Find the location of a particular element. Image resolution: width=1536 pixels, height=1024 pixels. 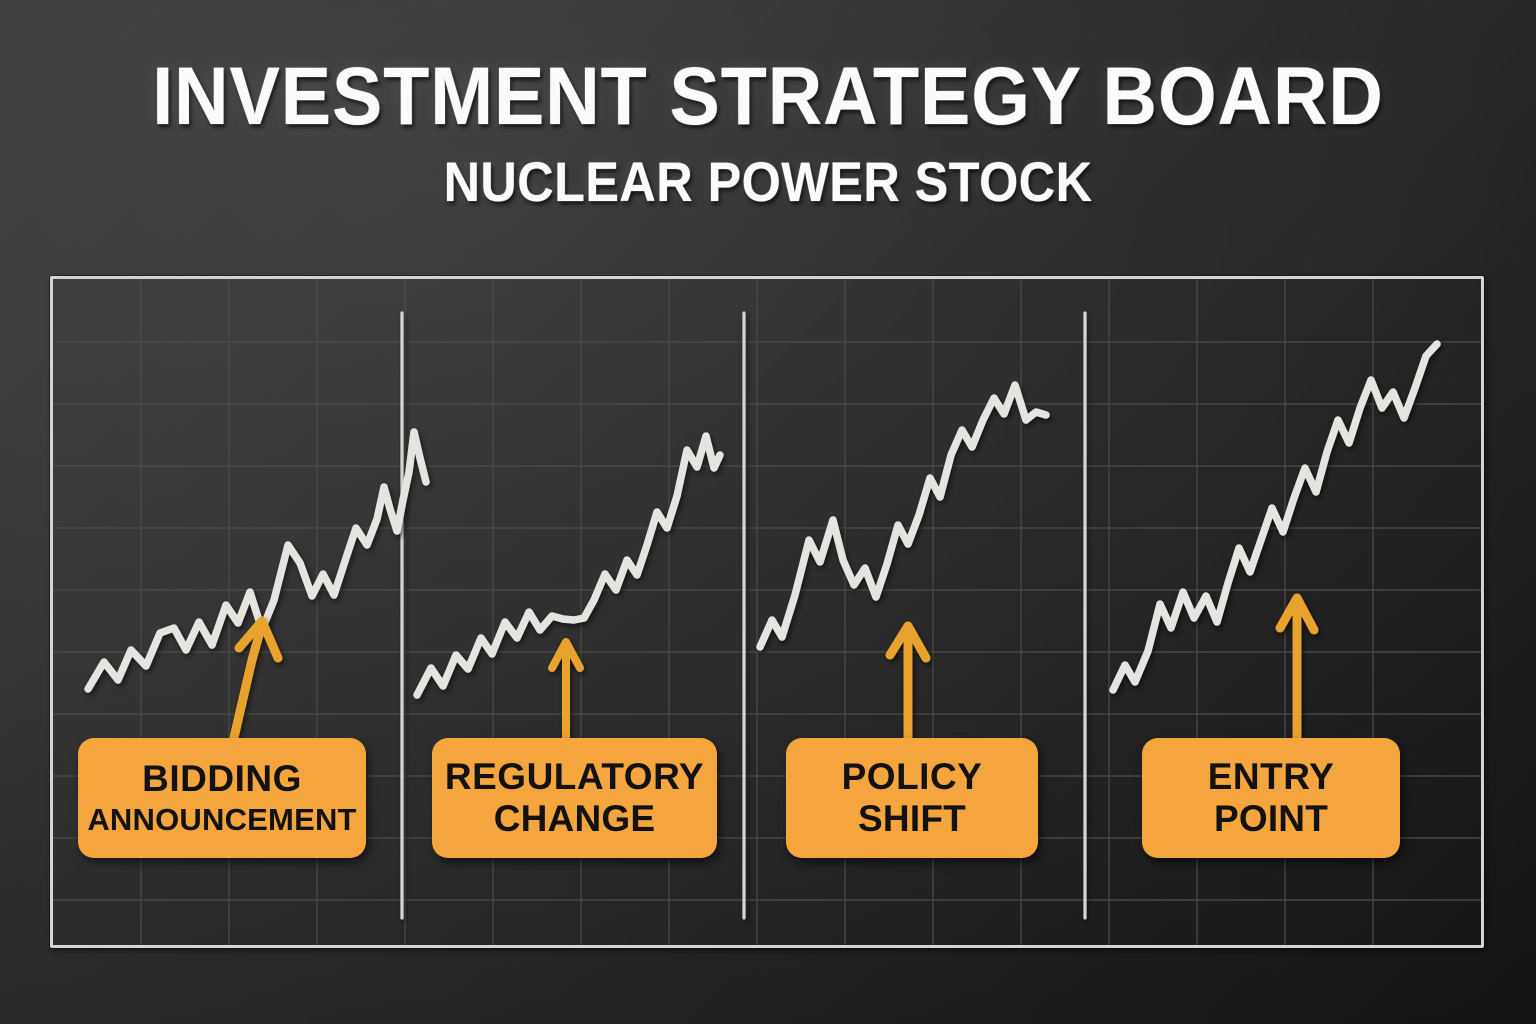

annotation-title-bidding: BIDDING is located at coordinates (222, 779).